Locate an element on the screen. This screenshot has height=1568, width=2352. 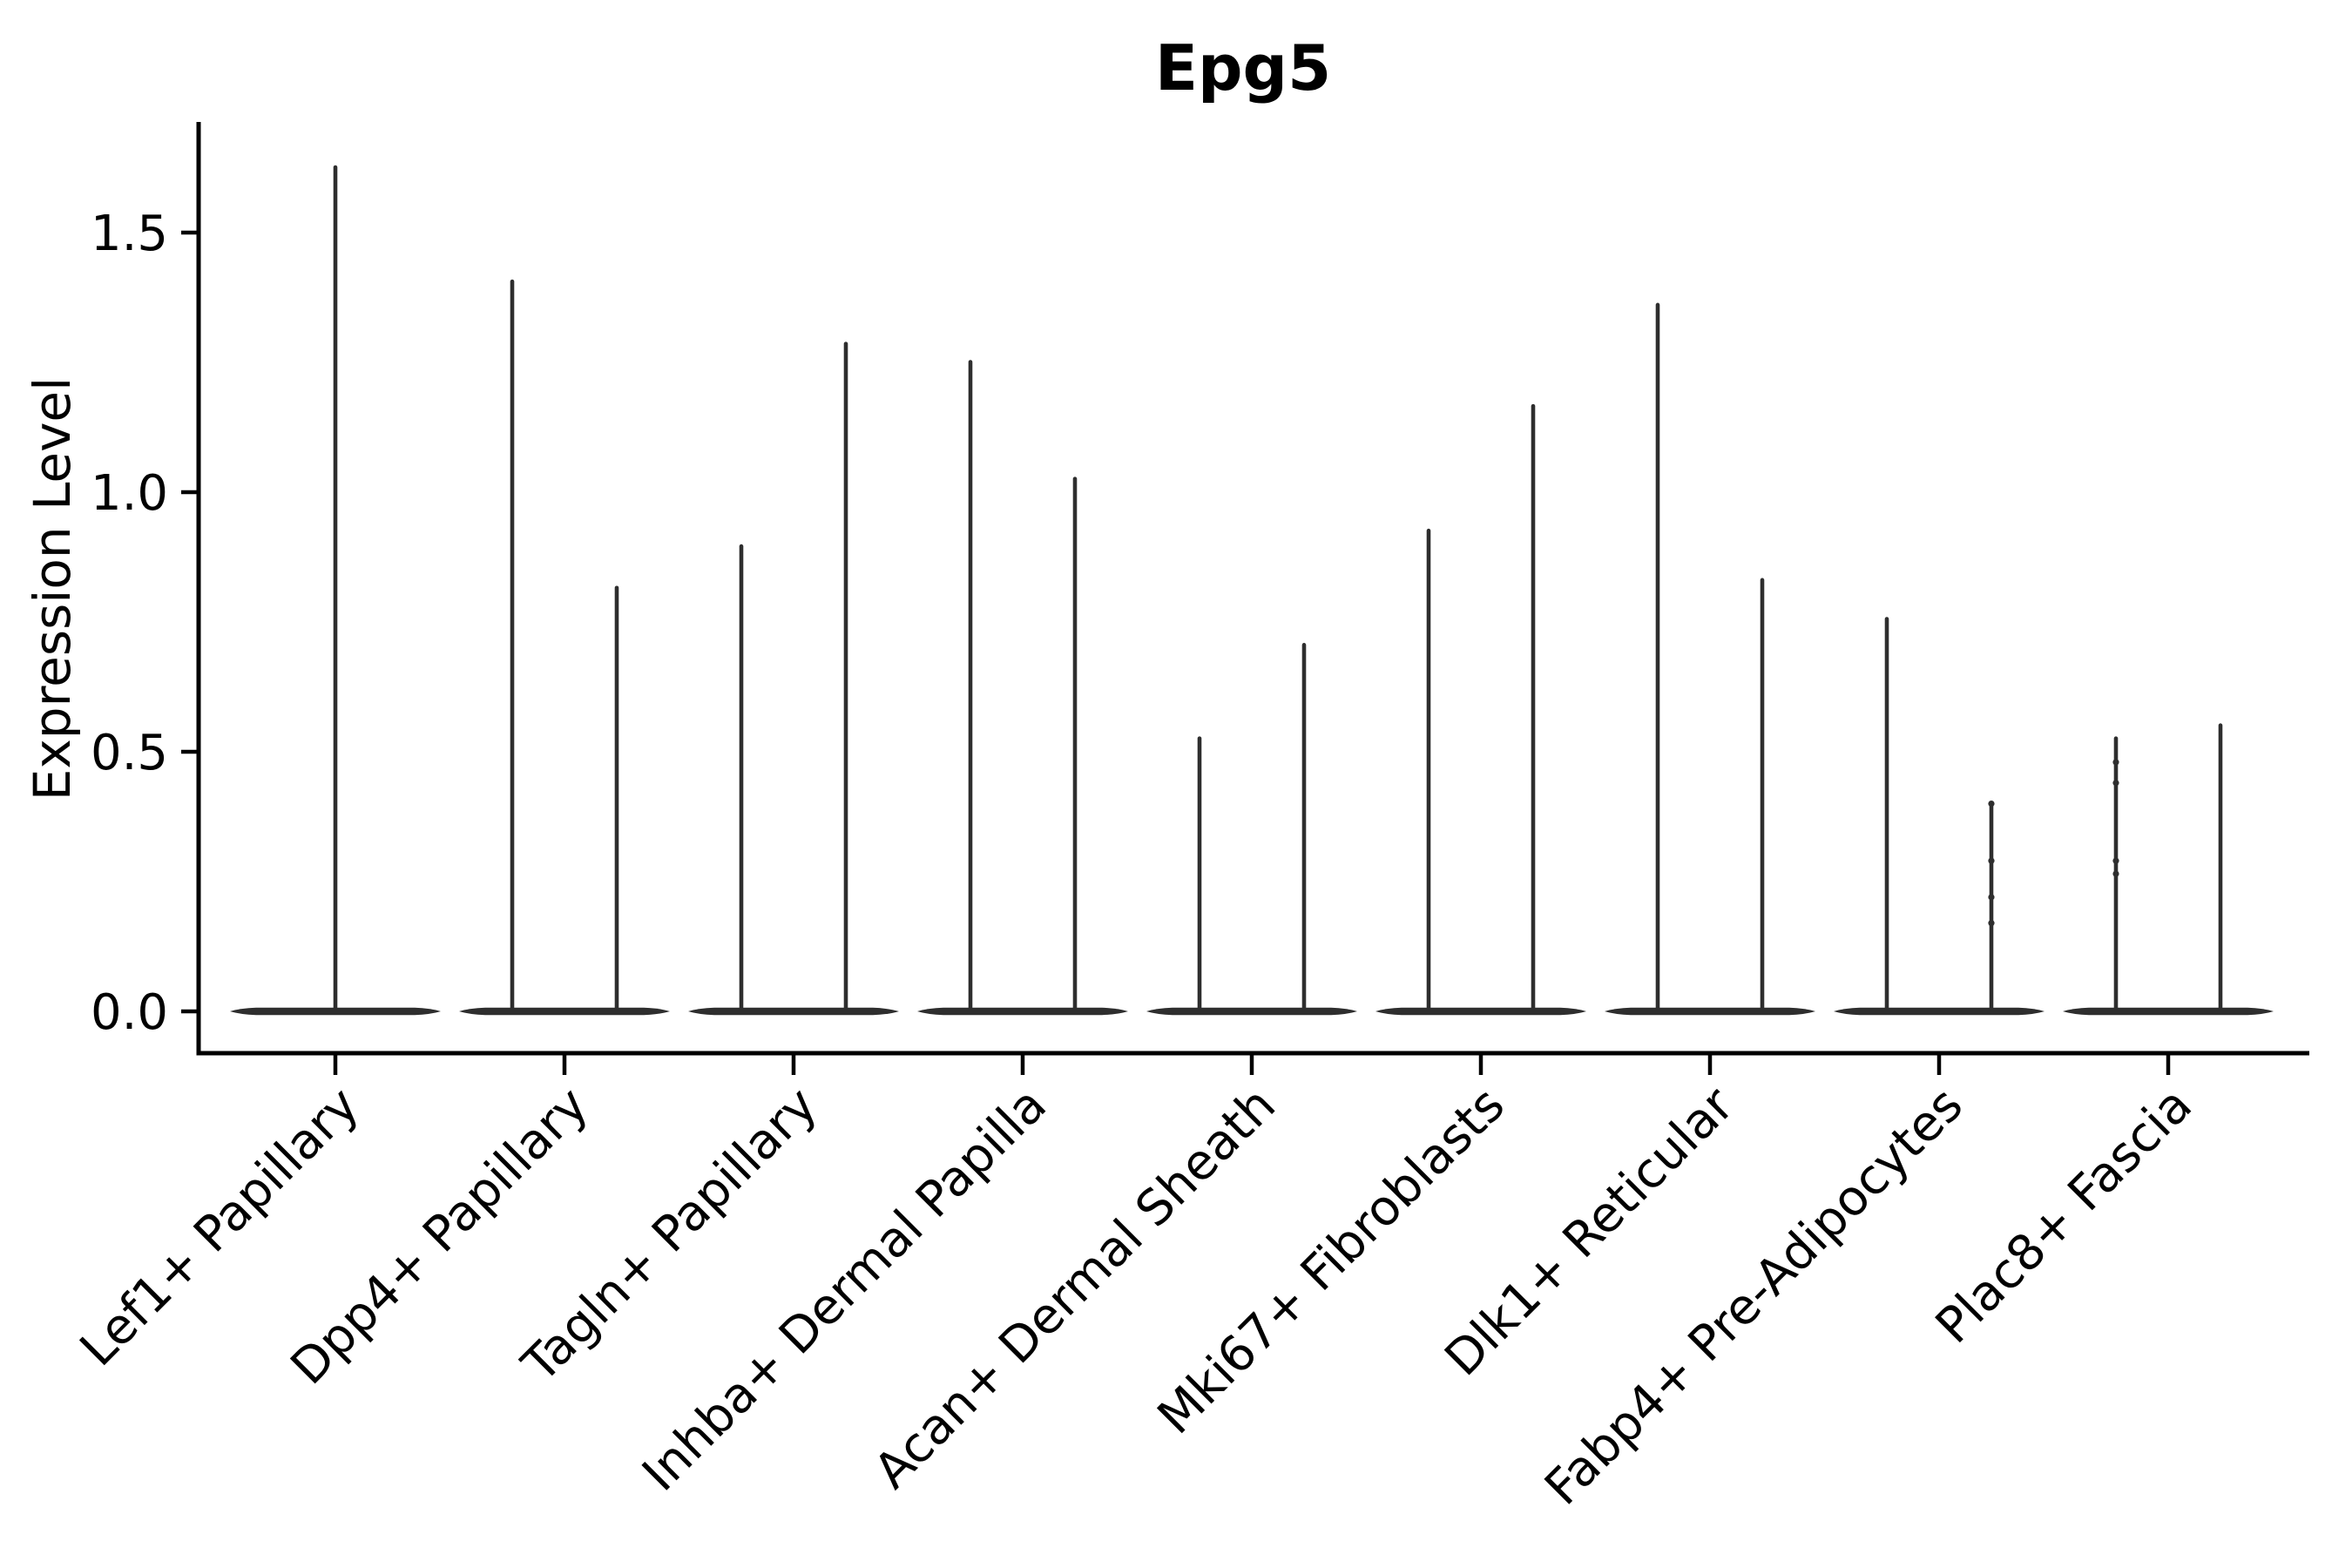
y-tick-label: 1.0 is located at coordinates (129, 494).